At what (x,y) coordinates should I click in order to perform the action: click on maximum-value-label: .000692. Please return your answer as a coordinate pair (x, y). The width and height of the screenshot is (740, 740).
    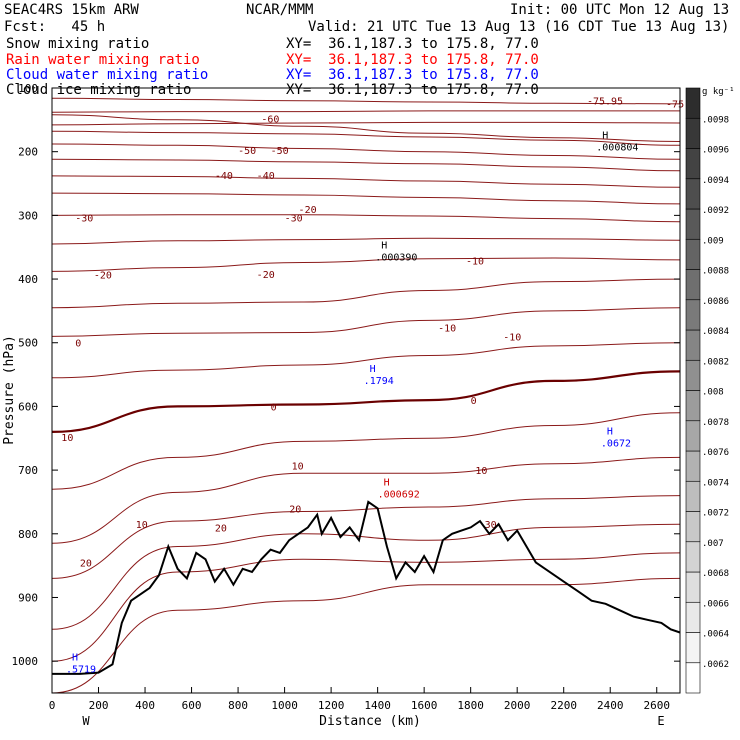
    Looking at the image, I should click on (399, 495).